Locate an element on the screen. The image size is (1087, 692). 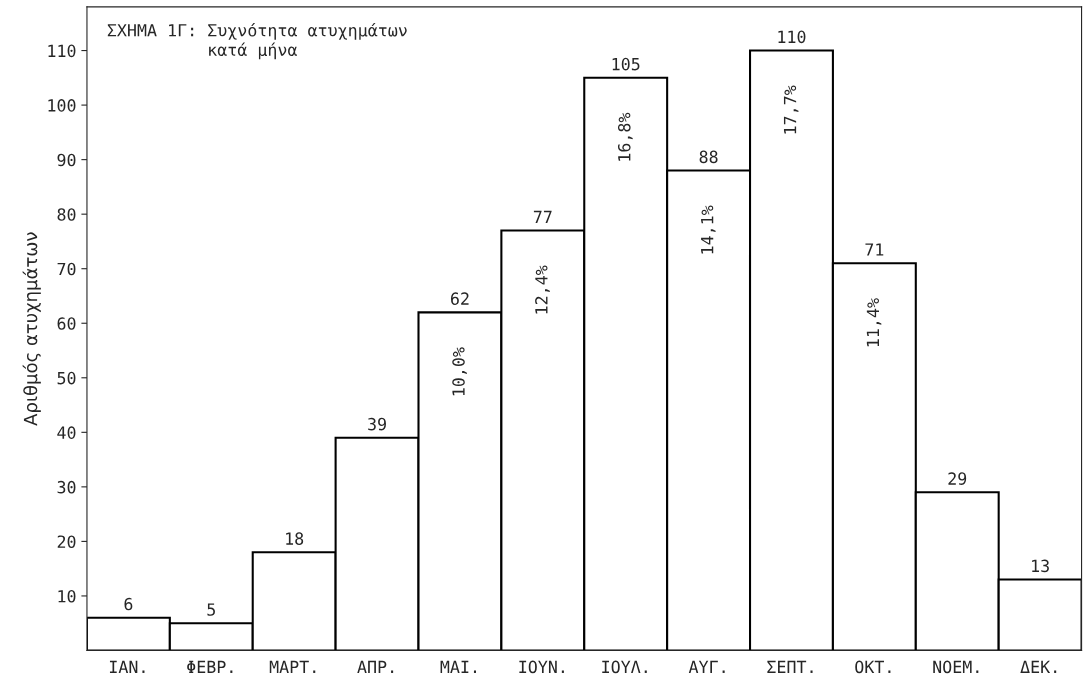
x-tick-label: ΦΕΒΡ. is located at coordinates (210, 666).